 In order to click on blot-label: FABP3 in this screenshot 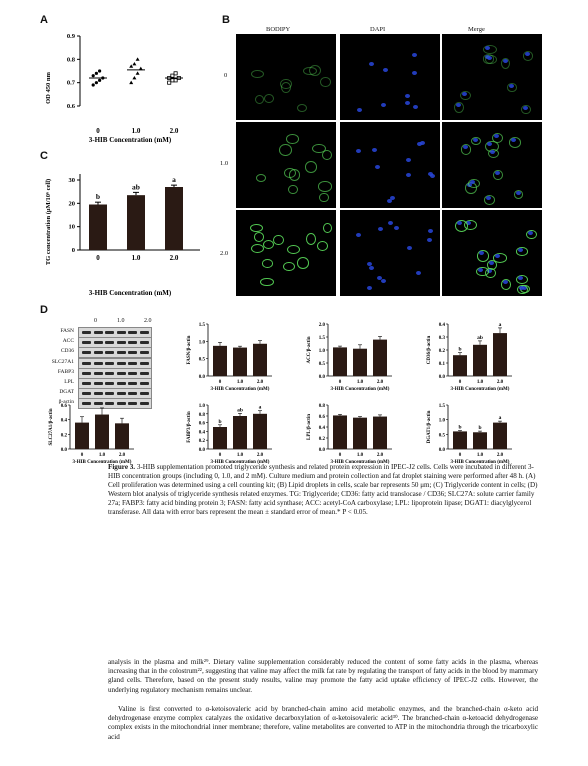, I will do `click(65, 371)`.